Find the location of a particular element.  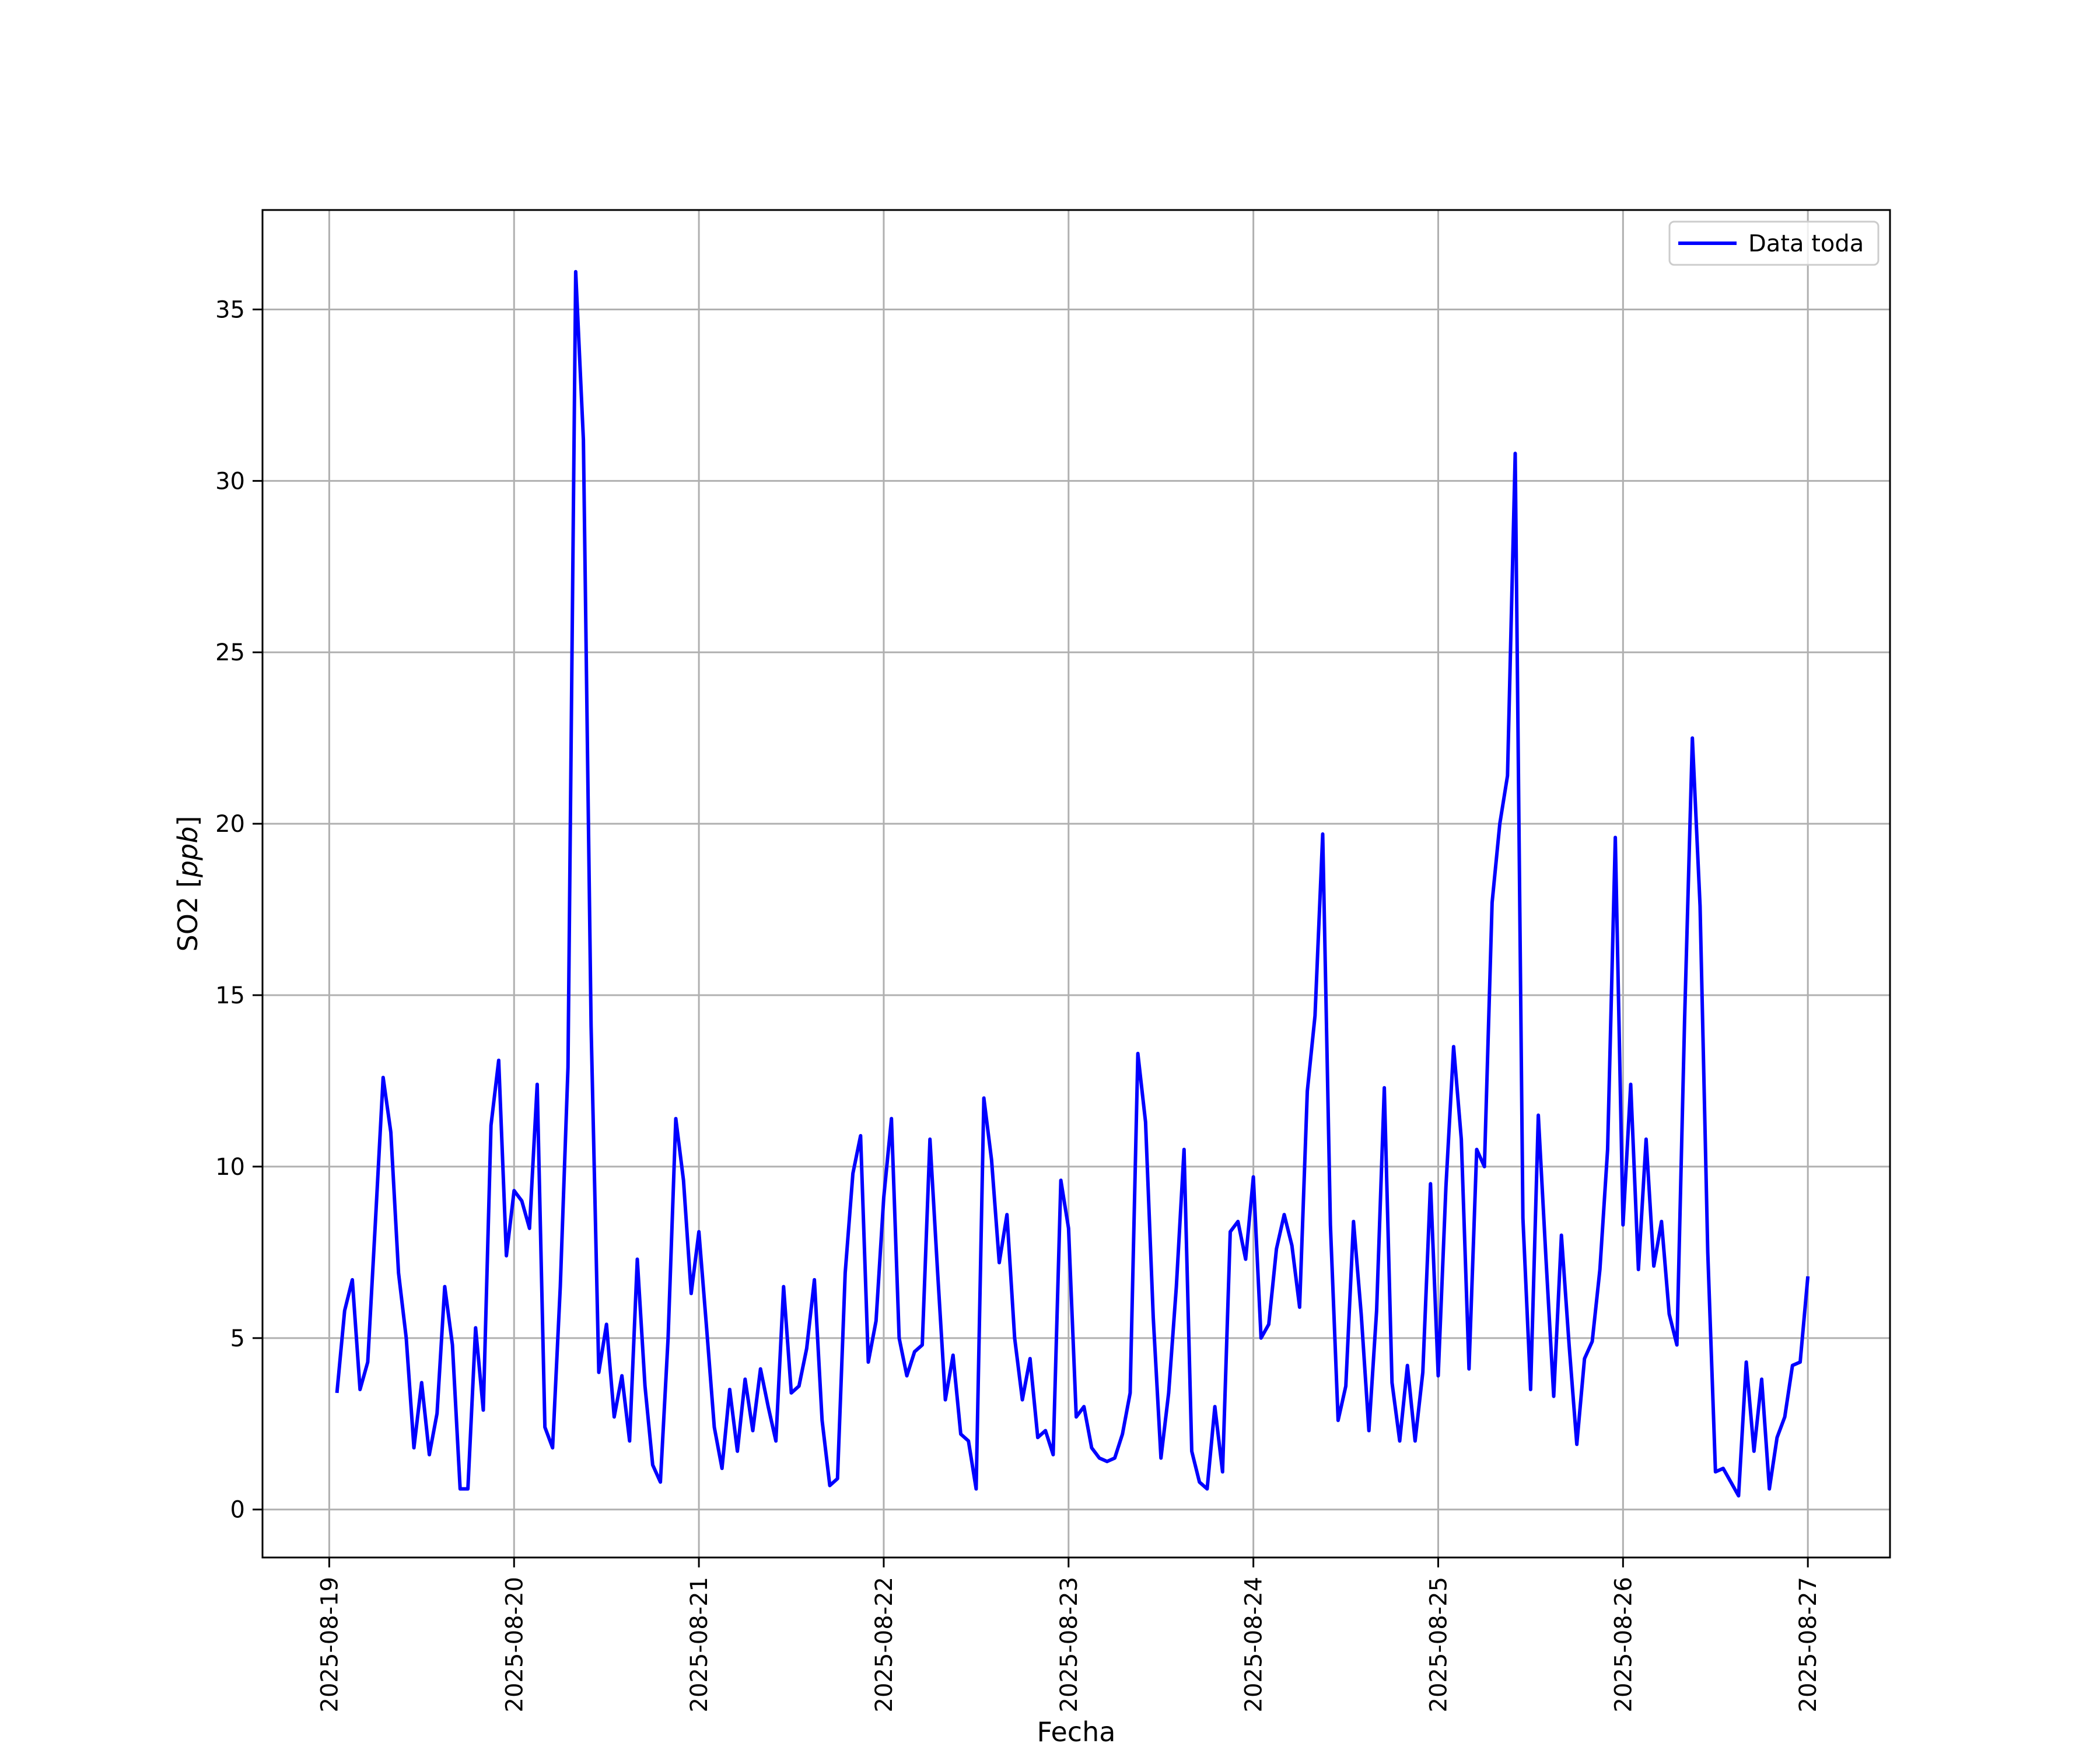

legend-box is located at coordinates (1774, 243).